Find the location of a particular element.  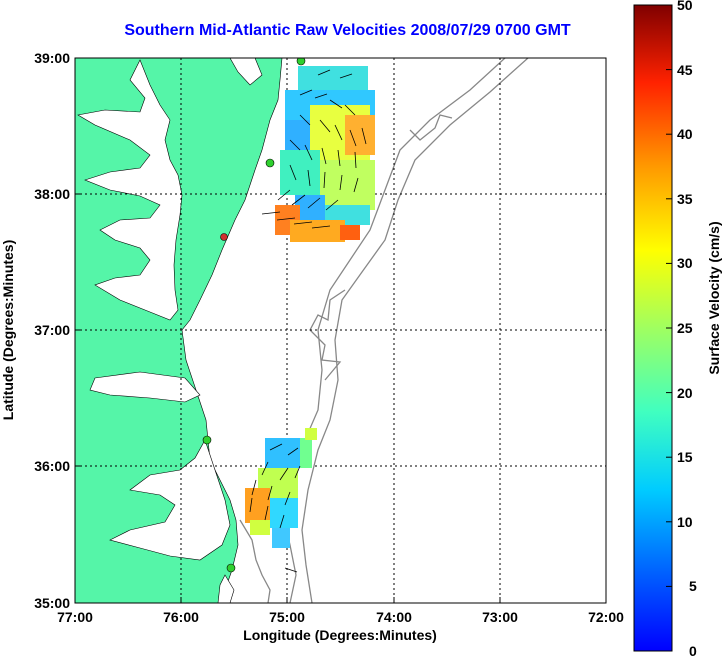

colorbar is located at coordinates (653, 328).